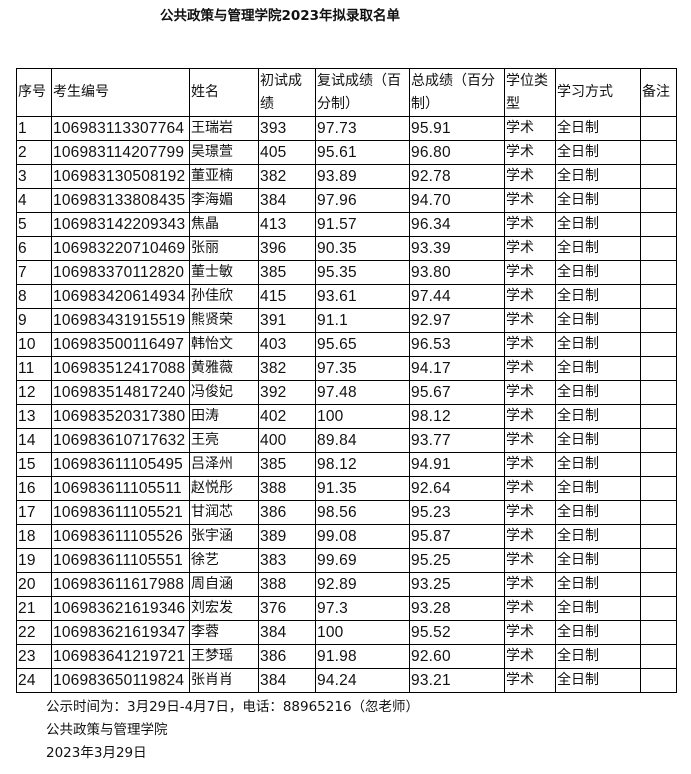  I want to click on table-cell: 徐艺, so click(224, 560).